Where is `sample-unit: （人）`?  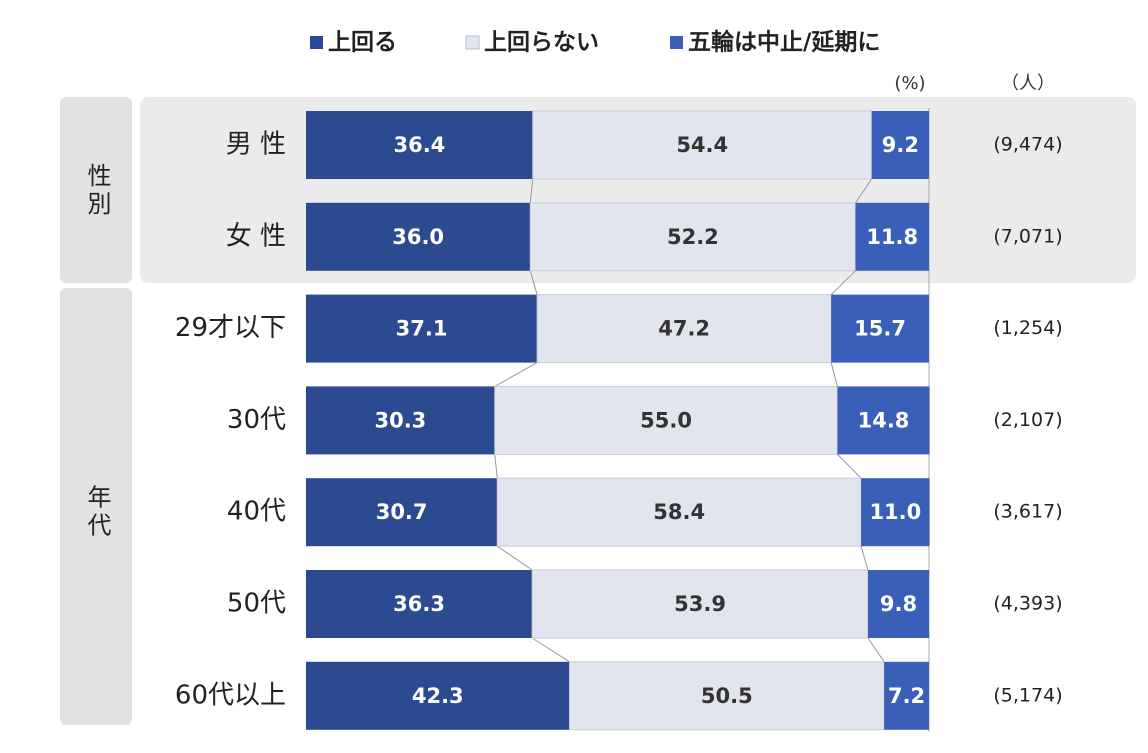 sample-unit: （人） is located at coordinates (1028, 83).